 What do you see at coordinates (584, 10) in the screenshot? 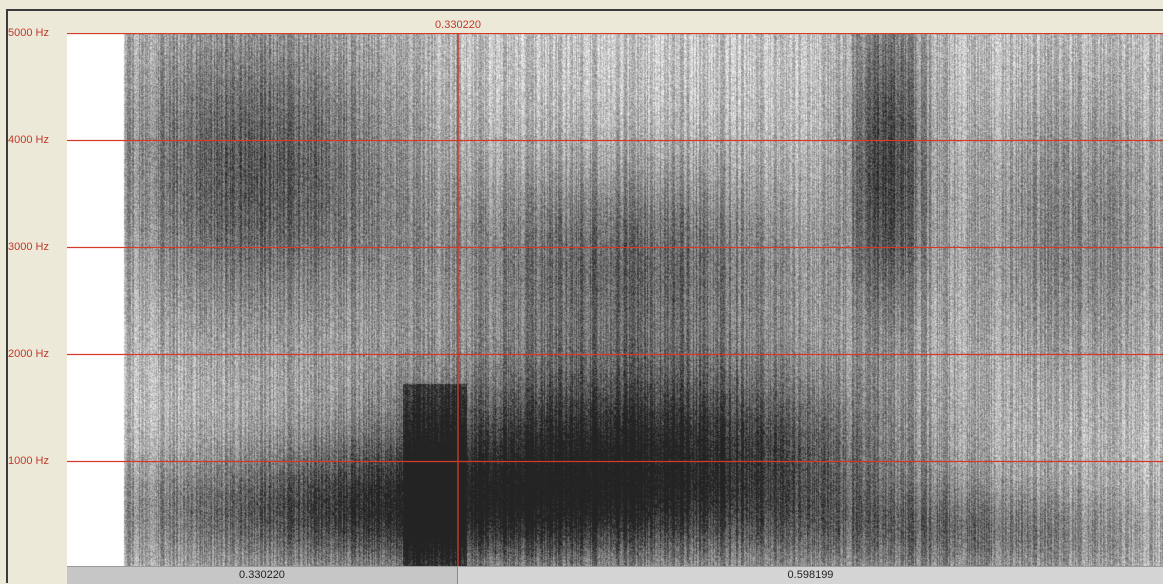
I see `window-top-border` at bounding box center [584, 10].